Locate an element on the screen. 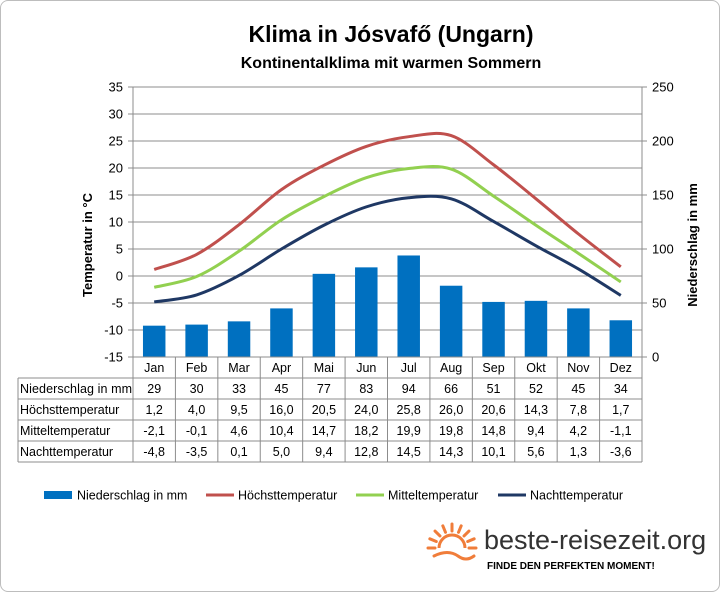  table-cell: 52 is located at coordinates (536, 389).